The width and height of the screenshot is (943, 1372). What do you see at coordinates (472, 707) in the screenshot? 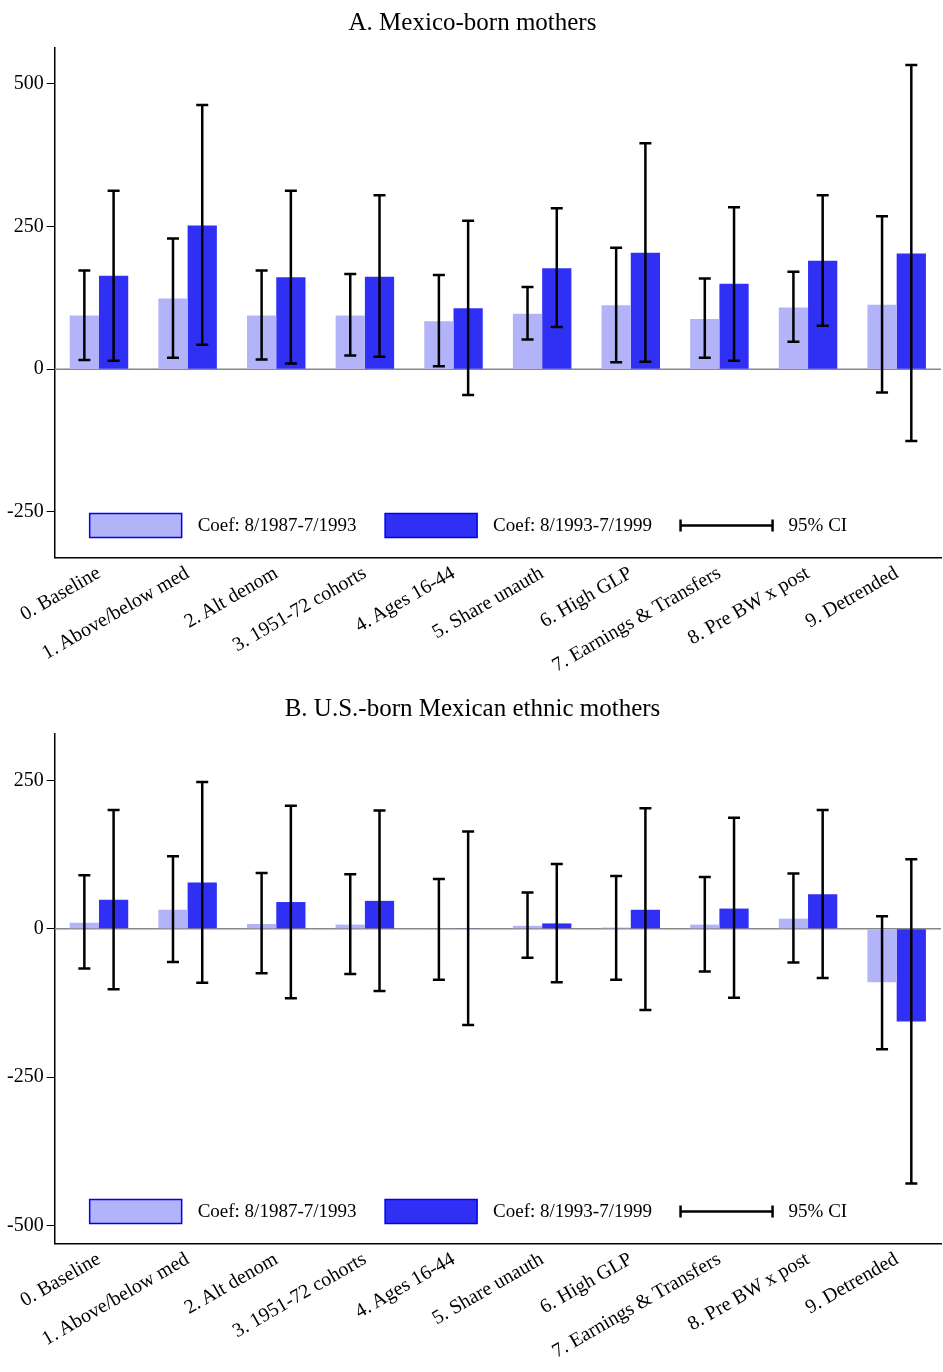
I see `chart-title: B. U.S.-born Mexican ethnic mothers` at bounding box center [472, 707].